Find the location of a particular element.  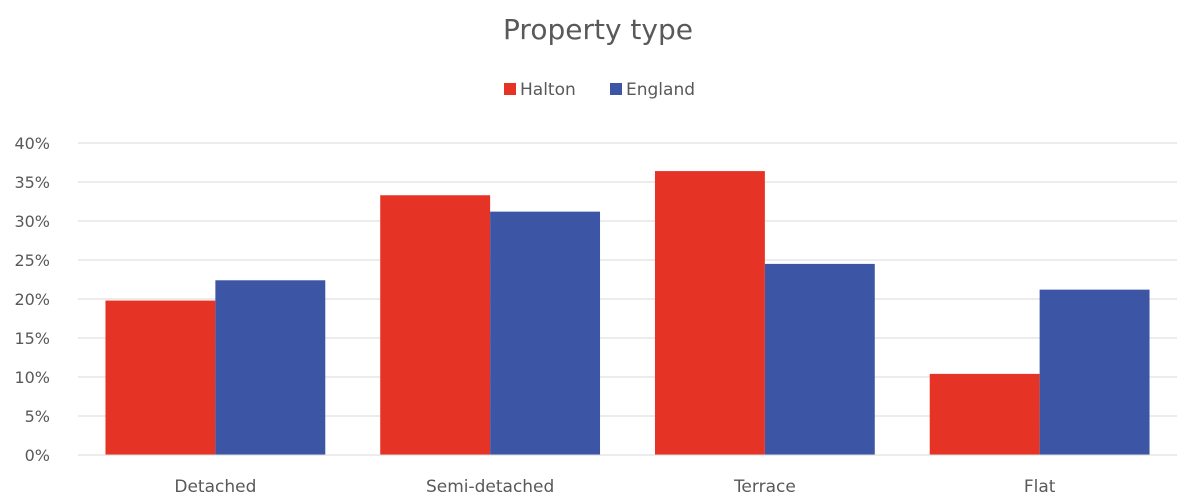

legend-label-halton: Halton is located at coordinates (548, 90).